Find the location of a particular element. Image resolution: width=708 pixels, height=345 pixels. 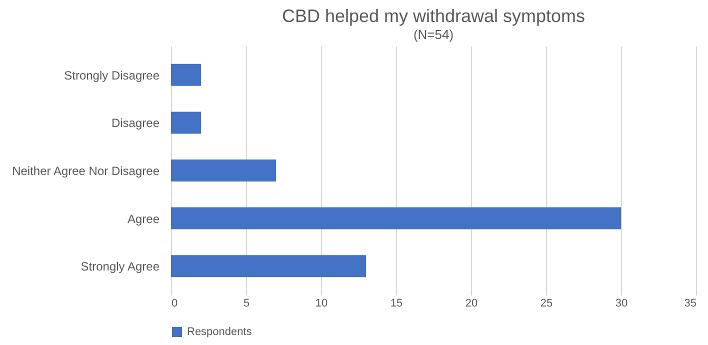

x-tick-label: 30 is located at coordinates (621, 304).